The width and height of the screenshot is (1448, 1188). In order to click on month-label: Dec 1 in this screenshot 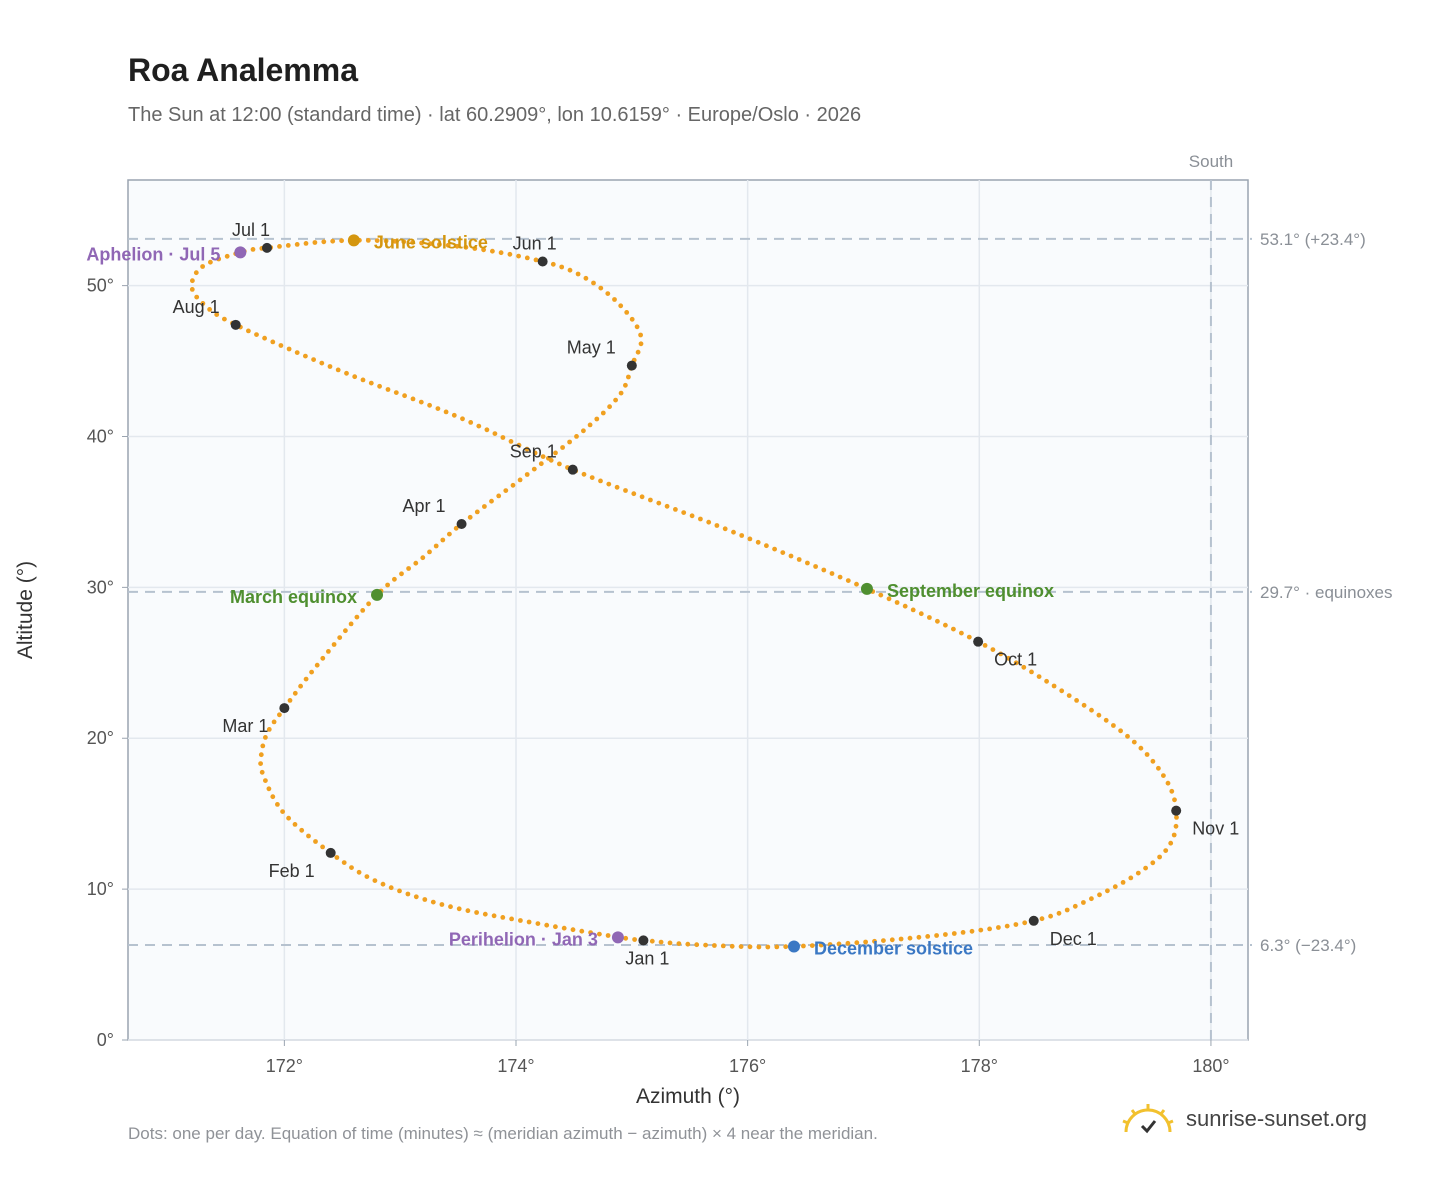, I will do `click(1073, 939)`.